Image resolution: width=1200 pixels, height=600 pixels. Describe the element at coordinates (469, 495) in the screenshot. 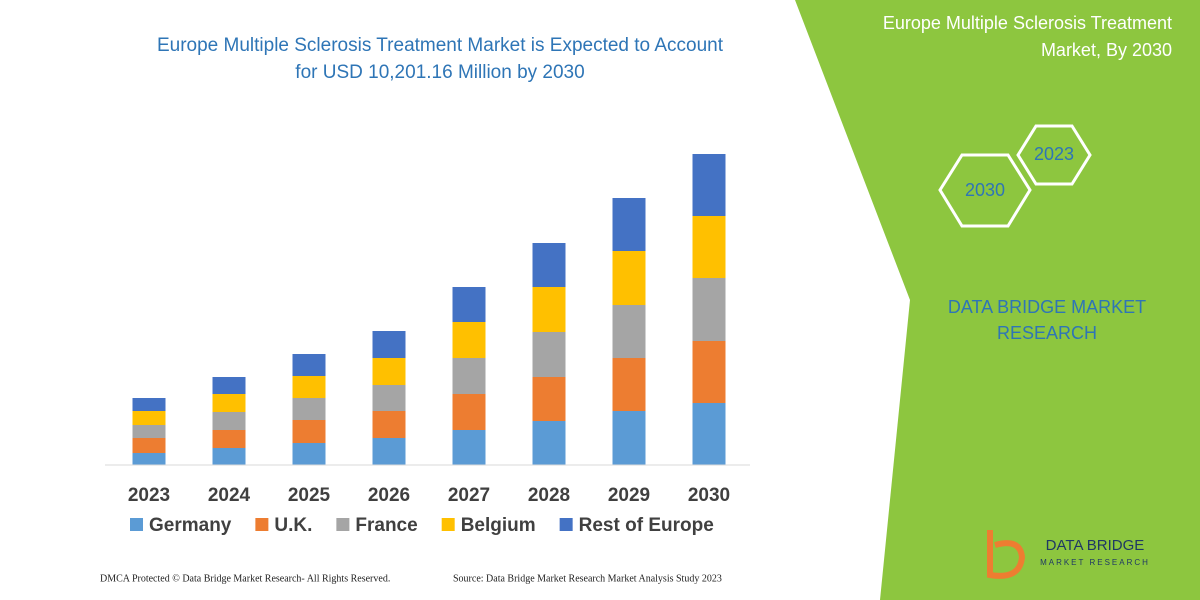

I see `x-tick-label: 2027` at that location.